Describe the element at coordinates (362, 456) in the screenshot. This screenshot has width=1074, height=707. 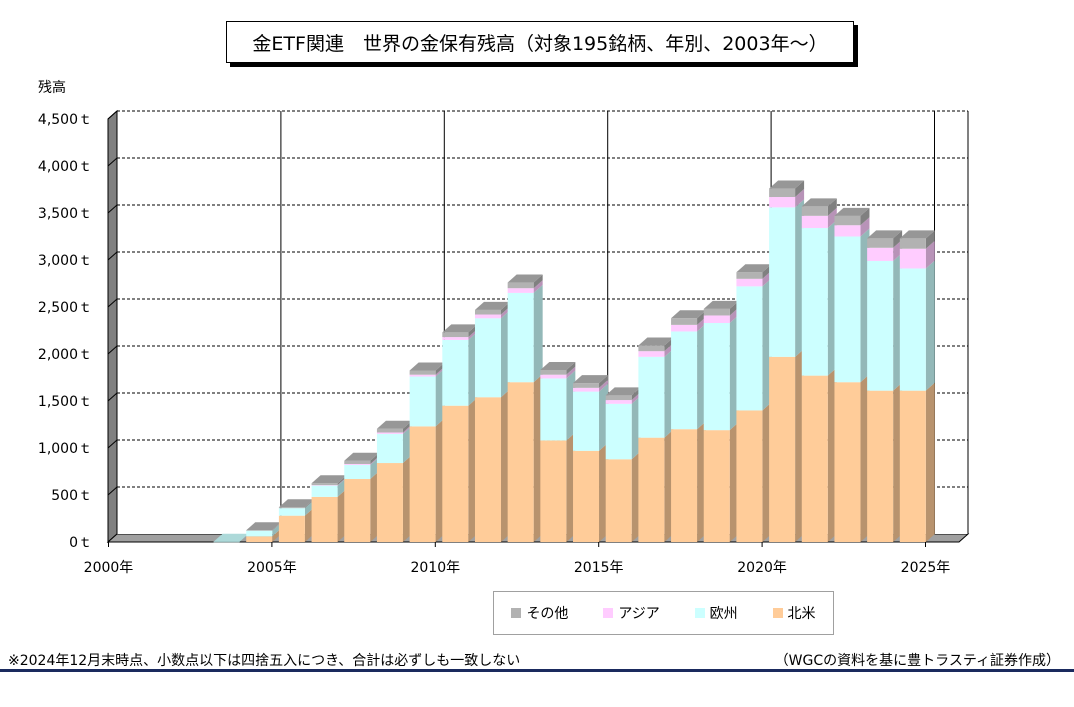
I see `bar-top-2007年` at that location.